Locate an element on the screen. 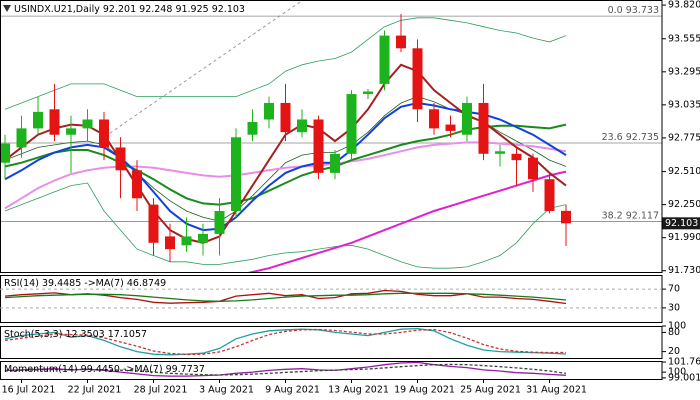 This screenshot has height=400, width=700. indicator-title: RSI(14) 39.4485 ->MA(7) 46.8749 is located at coordinates (85, 283).